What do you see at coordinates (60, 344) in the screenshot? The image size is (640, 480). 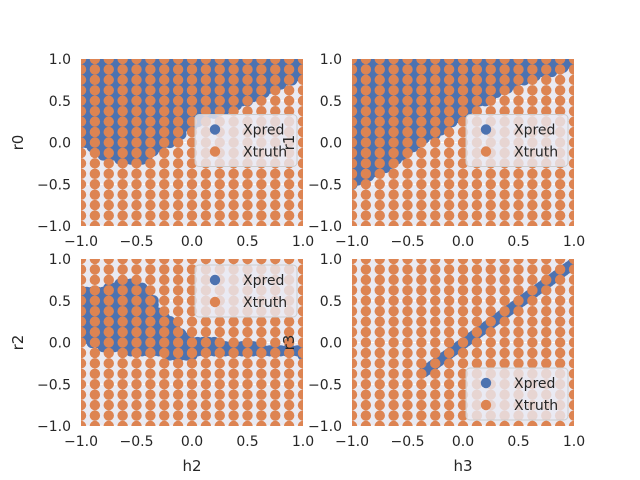 I see `y-tick-label: 0.0` at bounding box center [60, 344].